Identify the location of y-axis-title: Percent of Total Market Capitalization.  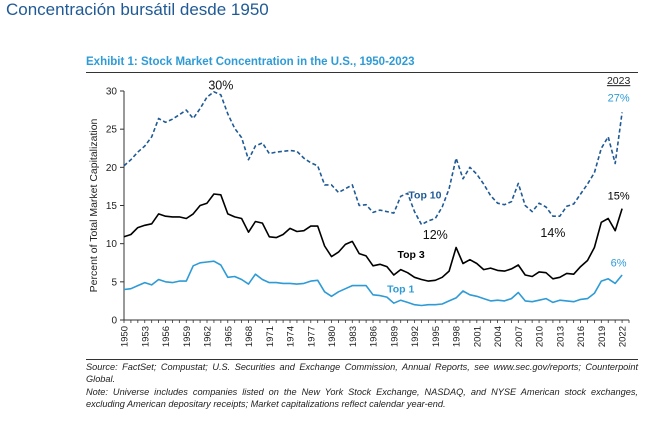
(94, 205).